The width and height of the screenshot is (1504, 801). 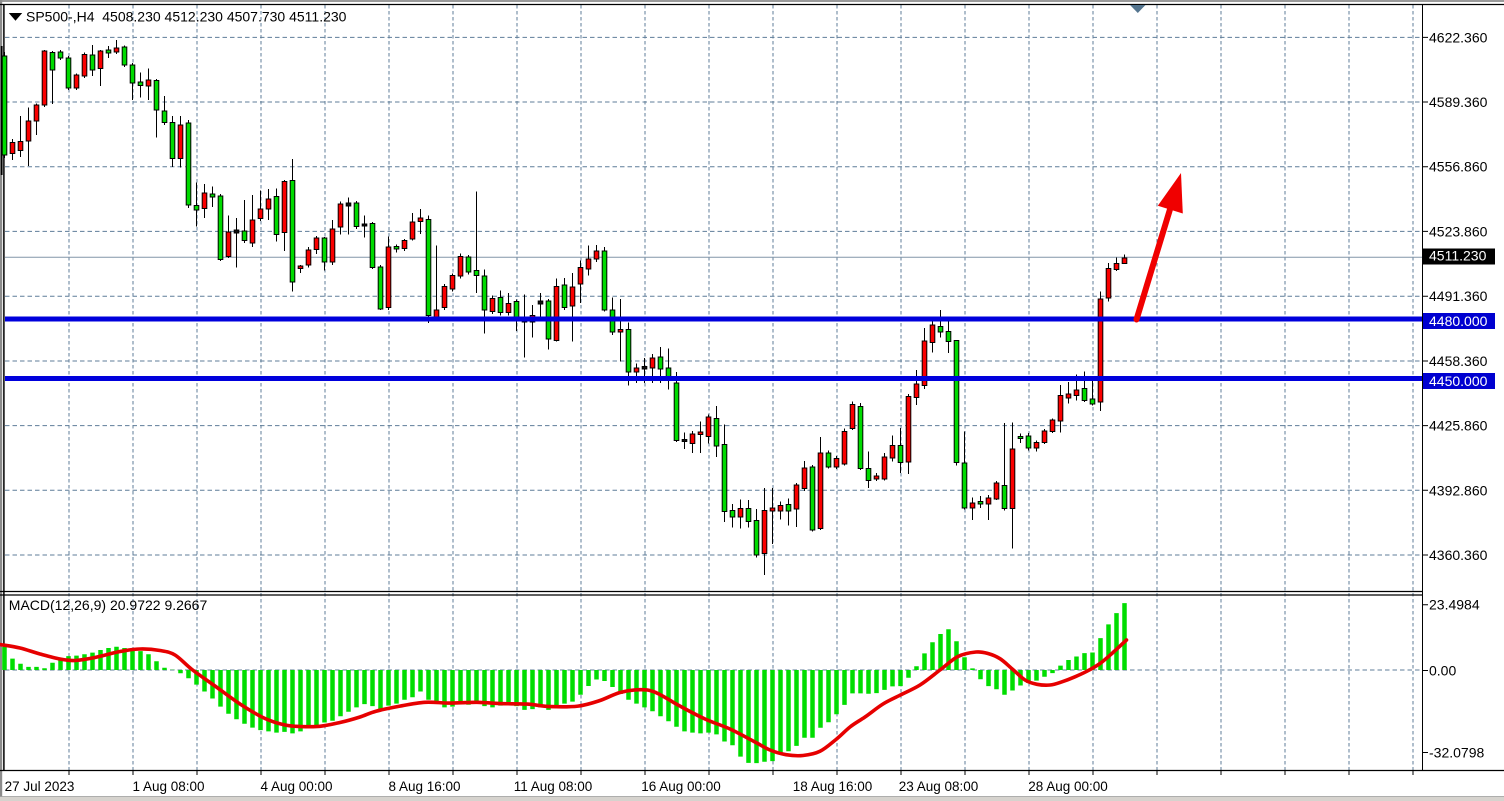 I want to click on svg-text: 27 Jul 2023, so click(x=40, y=786).